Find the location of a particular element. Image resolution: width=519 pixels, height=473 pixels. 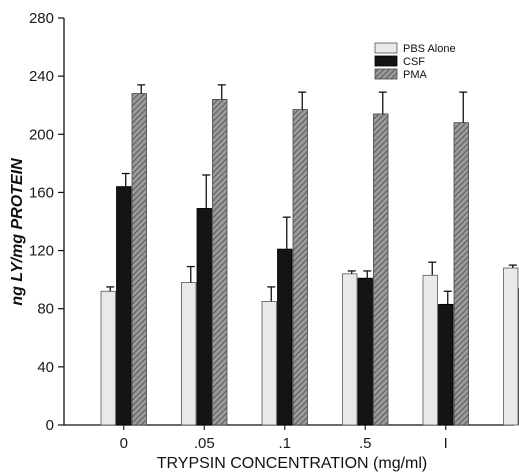

y-tick-label: 0 is located at coordinates (50, 425).